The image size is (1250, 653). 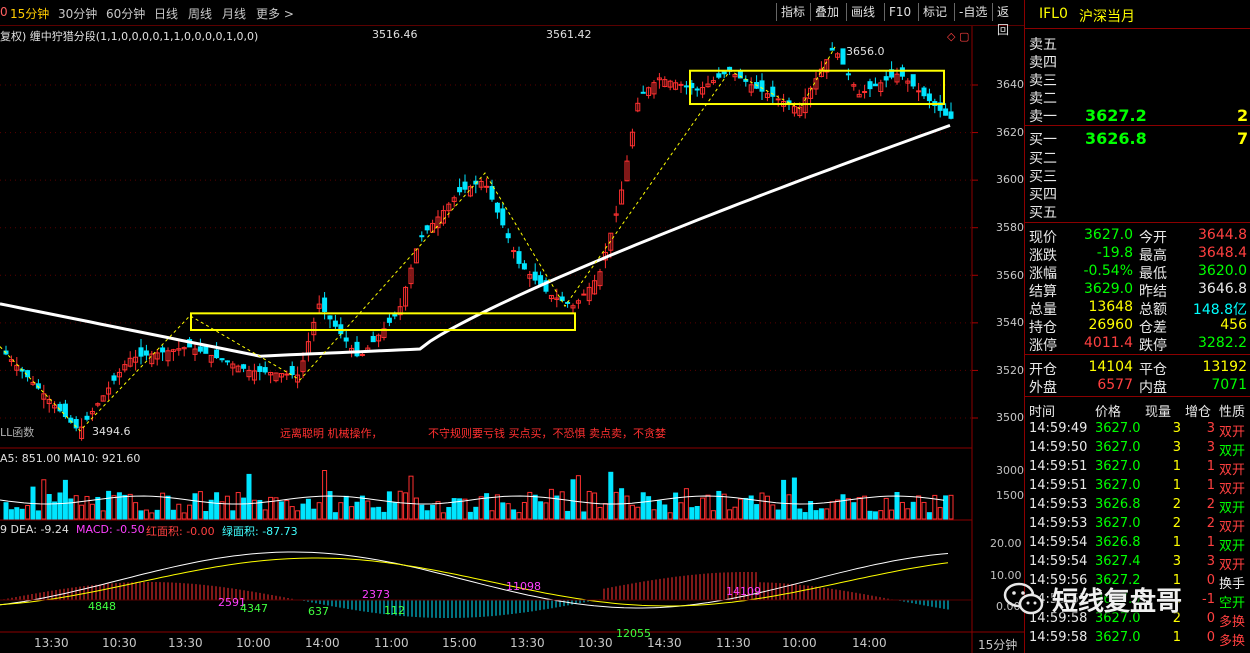 I want to click on watchlist-button: -自选, so click(x=972, y=12).